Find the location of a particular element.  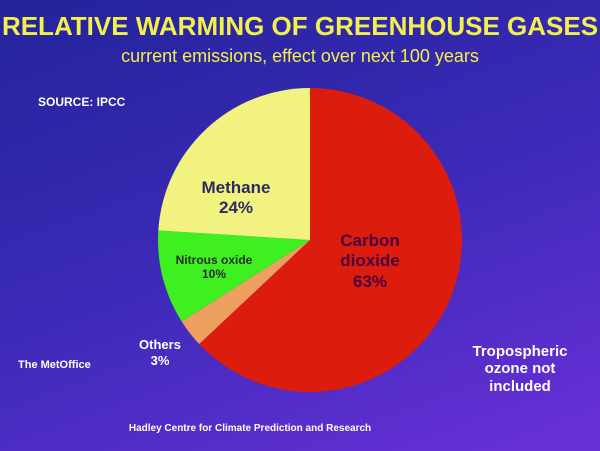

category-label: Nitrous oxide is located at coordinates (214, 259).